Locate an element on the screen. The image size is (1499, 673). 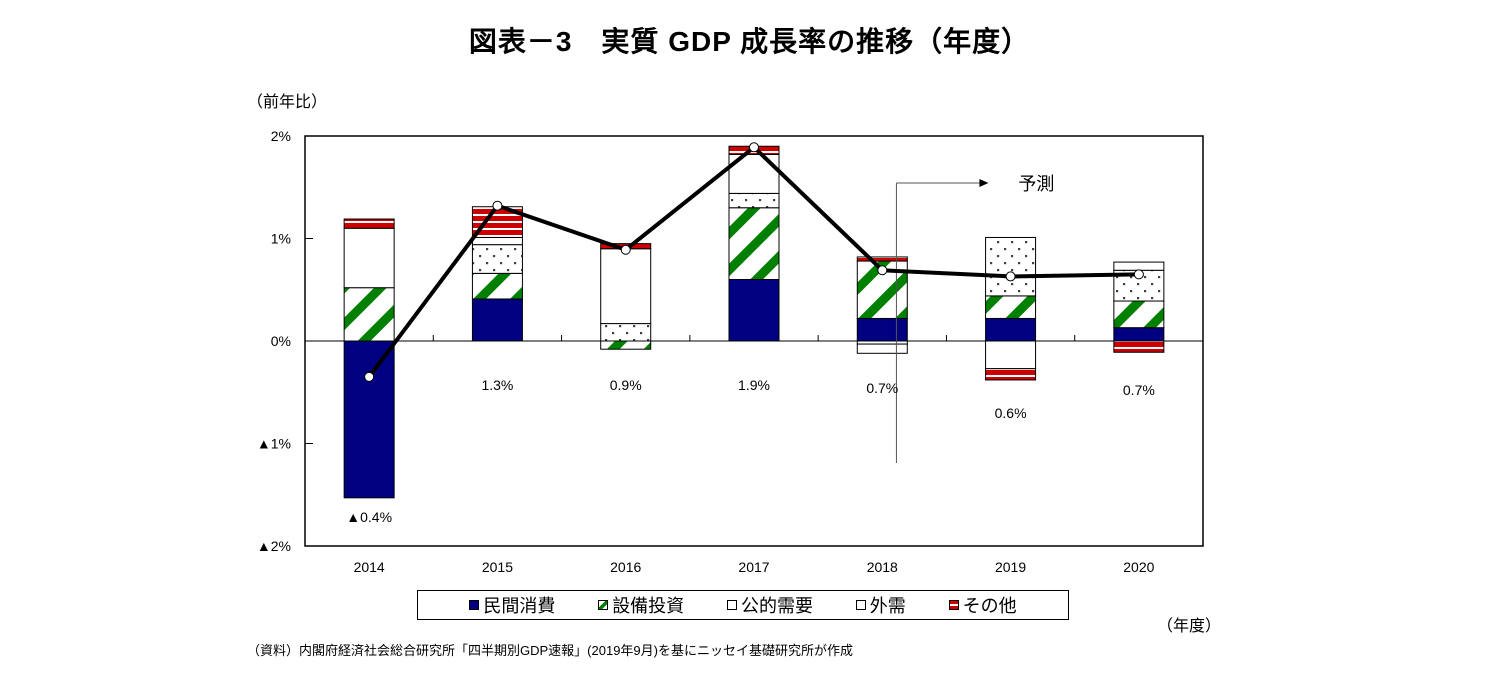
y-tick-label: 0% is located at coordinates (281, 341).